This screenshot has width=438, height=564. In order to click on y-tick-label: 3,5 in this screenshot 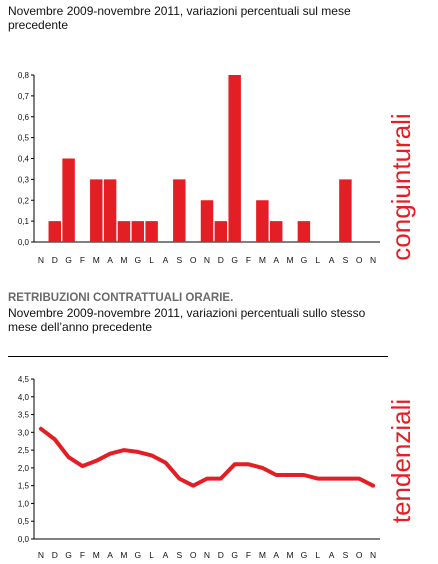, I will do `click(24, 415)`.